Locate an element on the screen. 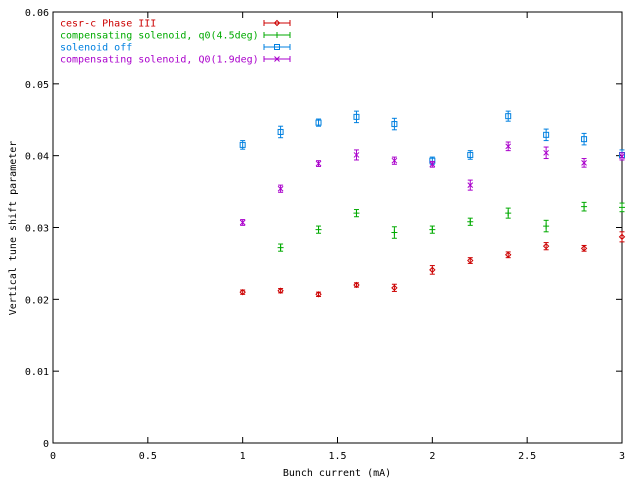 The image size is (640, 480). y-tick-label: 0.03 is located at coordinates (37, 229).